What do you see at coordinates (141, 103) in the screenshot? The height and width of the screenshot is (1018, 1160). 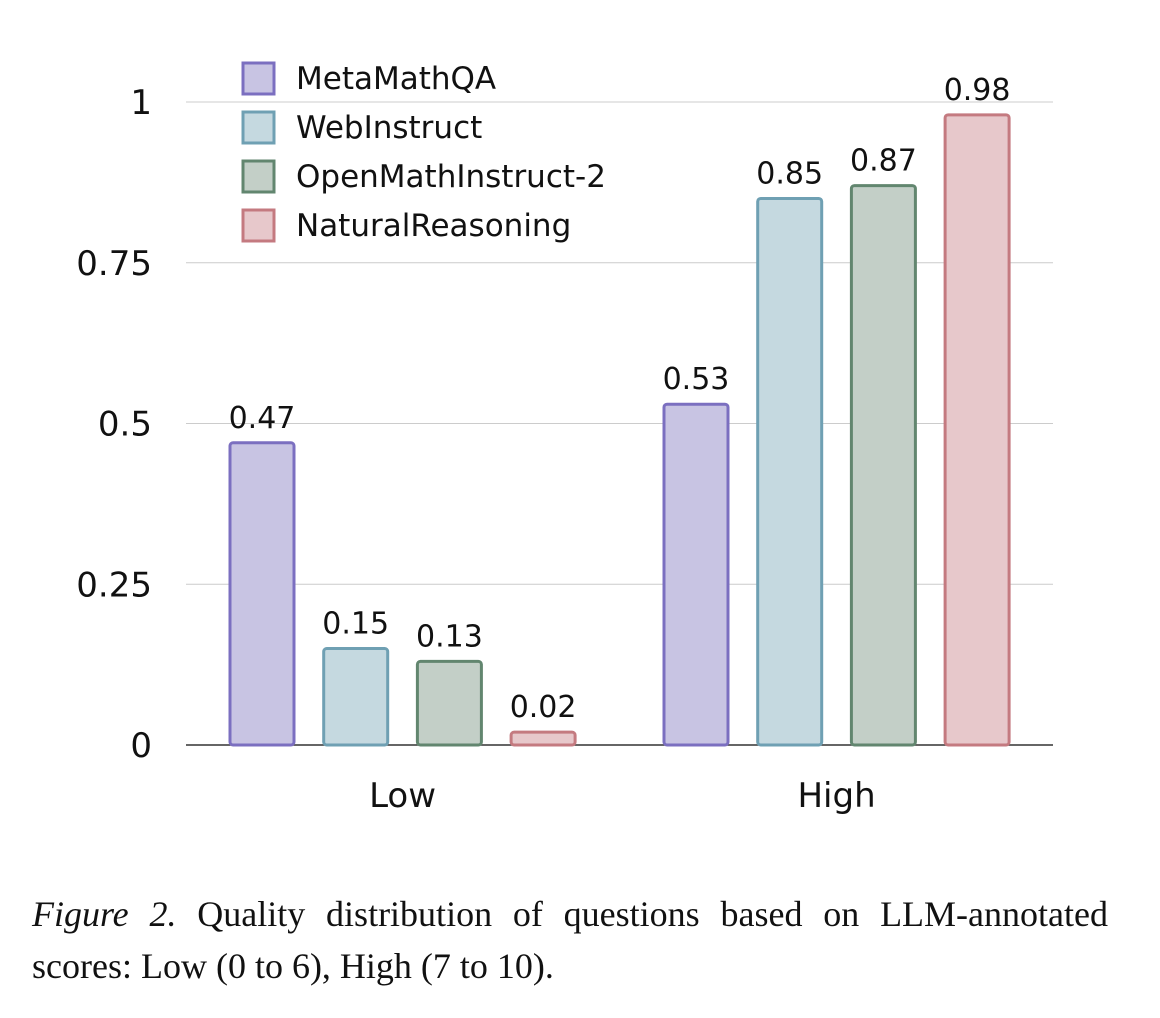 I see `y-tick-label: 1` at bounding box center [141, 103].